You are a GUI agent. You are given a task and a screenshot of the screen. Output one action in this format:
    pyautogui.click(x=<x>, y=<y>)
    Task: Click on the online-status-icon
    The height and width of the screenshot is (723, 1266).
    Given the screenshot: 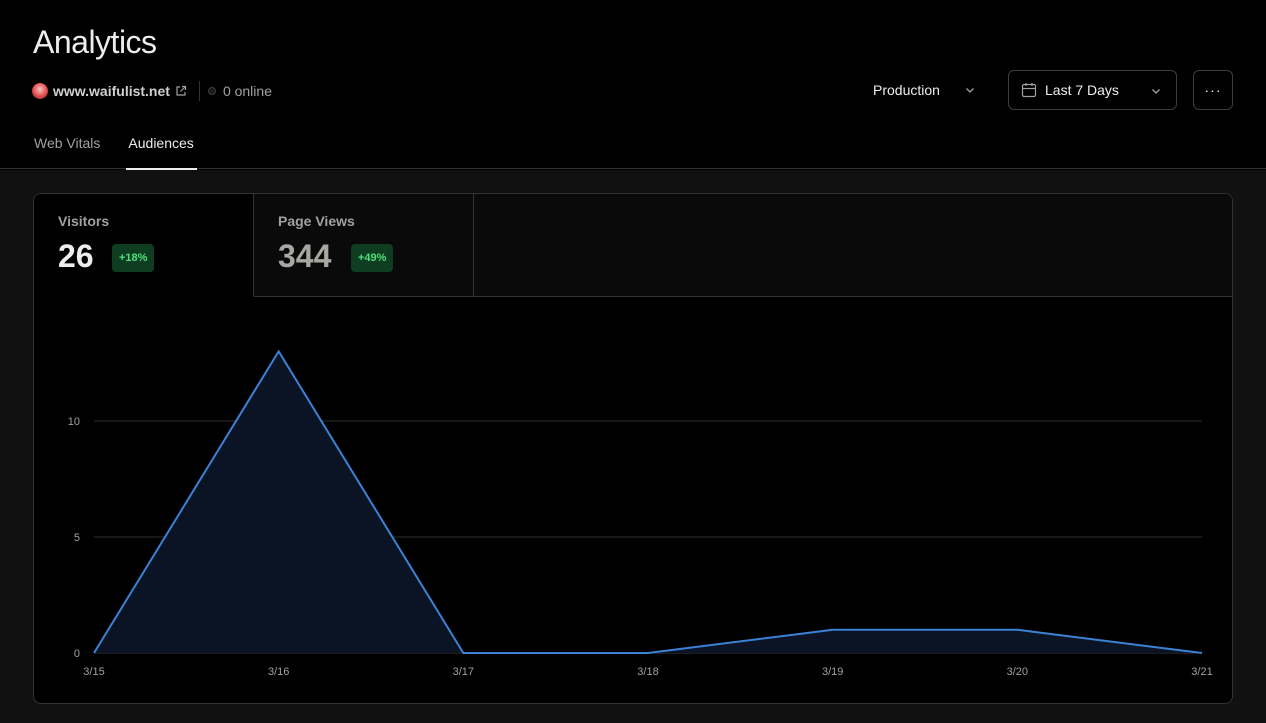 What is the action you would take?
    pyautogui.click(x=211, y=91)
    